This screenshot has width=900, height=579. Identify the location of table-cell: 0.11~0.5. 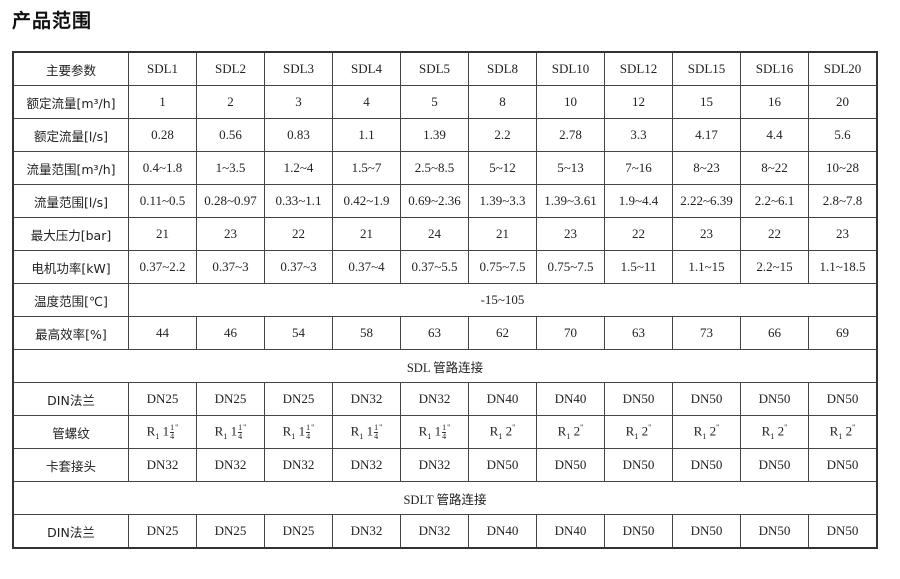
(162, 201).